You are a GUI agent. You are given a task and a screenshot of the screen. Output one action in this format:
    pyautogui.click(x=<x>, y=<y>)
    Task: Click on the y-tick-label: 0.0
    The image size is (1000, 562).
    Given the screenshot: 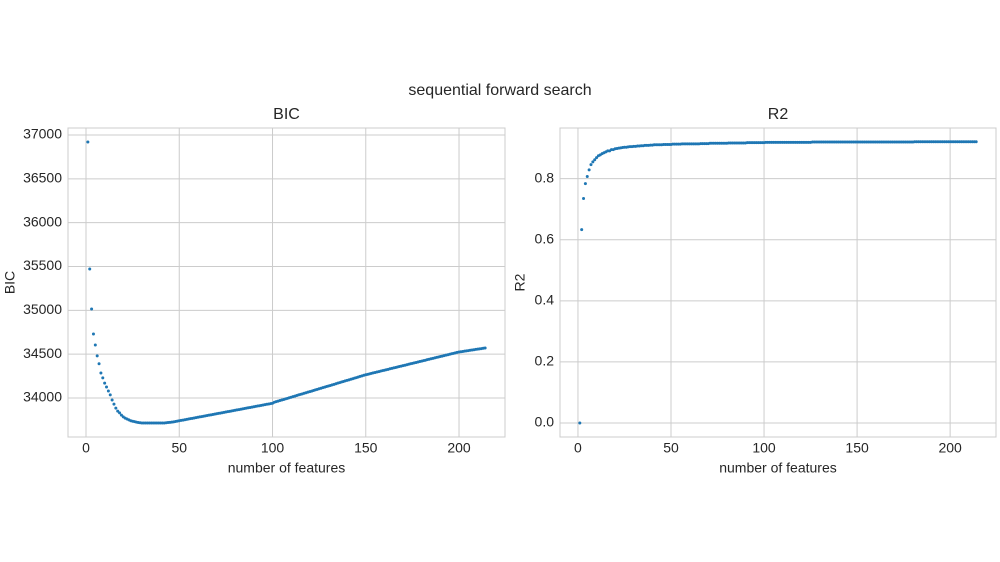 What is the action you would take?
    pyautogui.click(x=545, y=422)
    